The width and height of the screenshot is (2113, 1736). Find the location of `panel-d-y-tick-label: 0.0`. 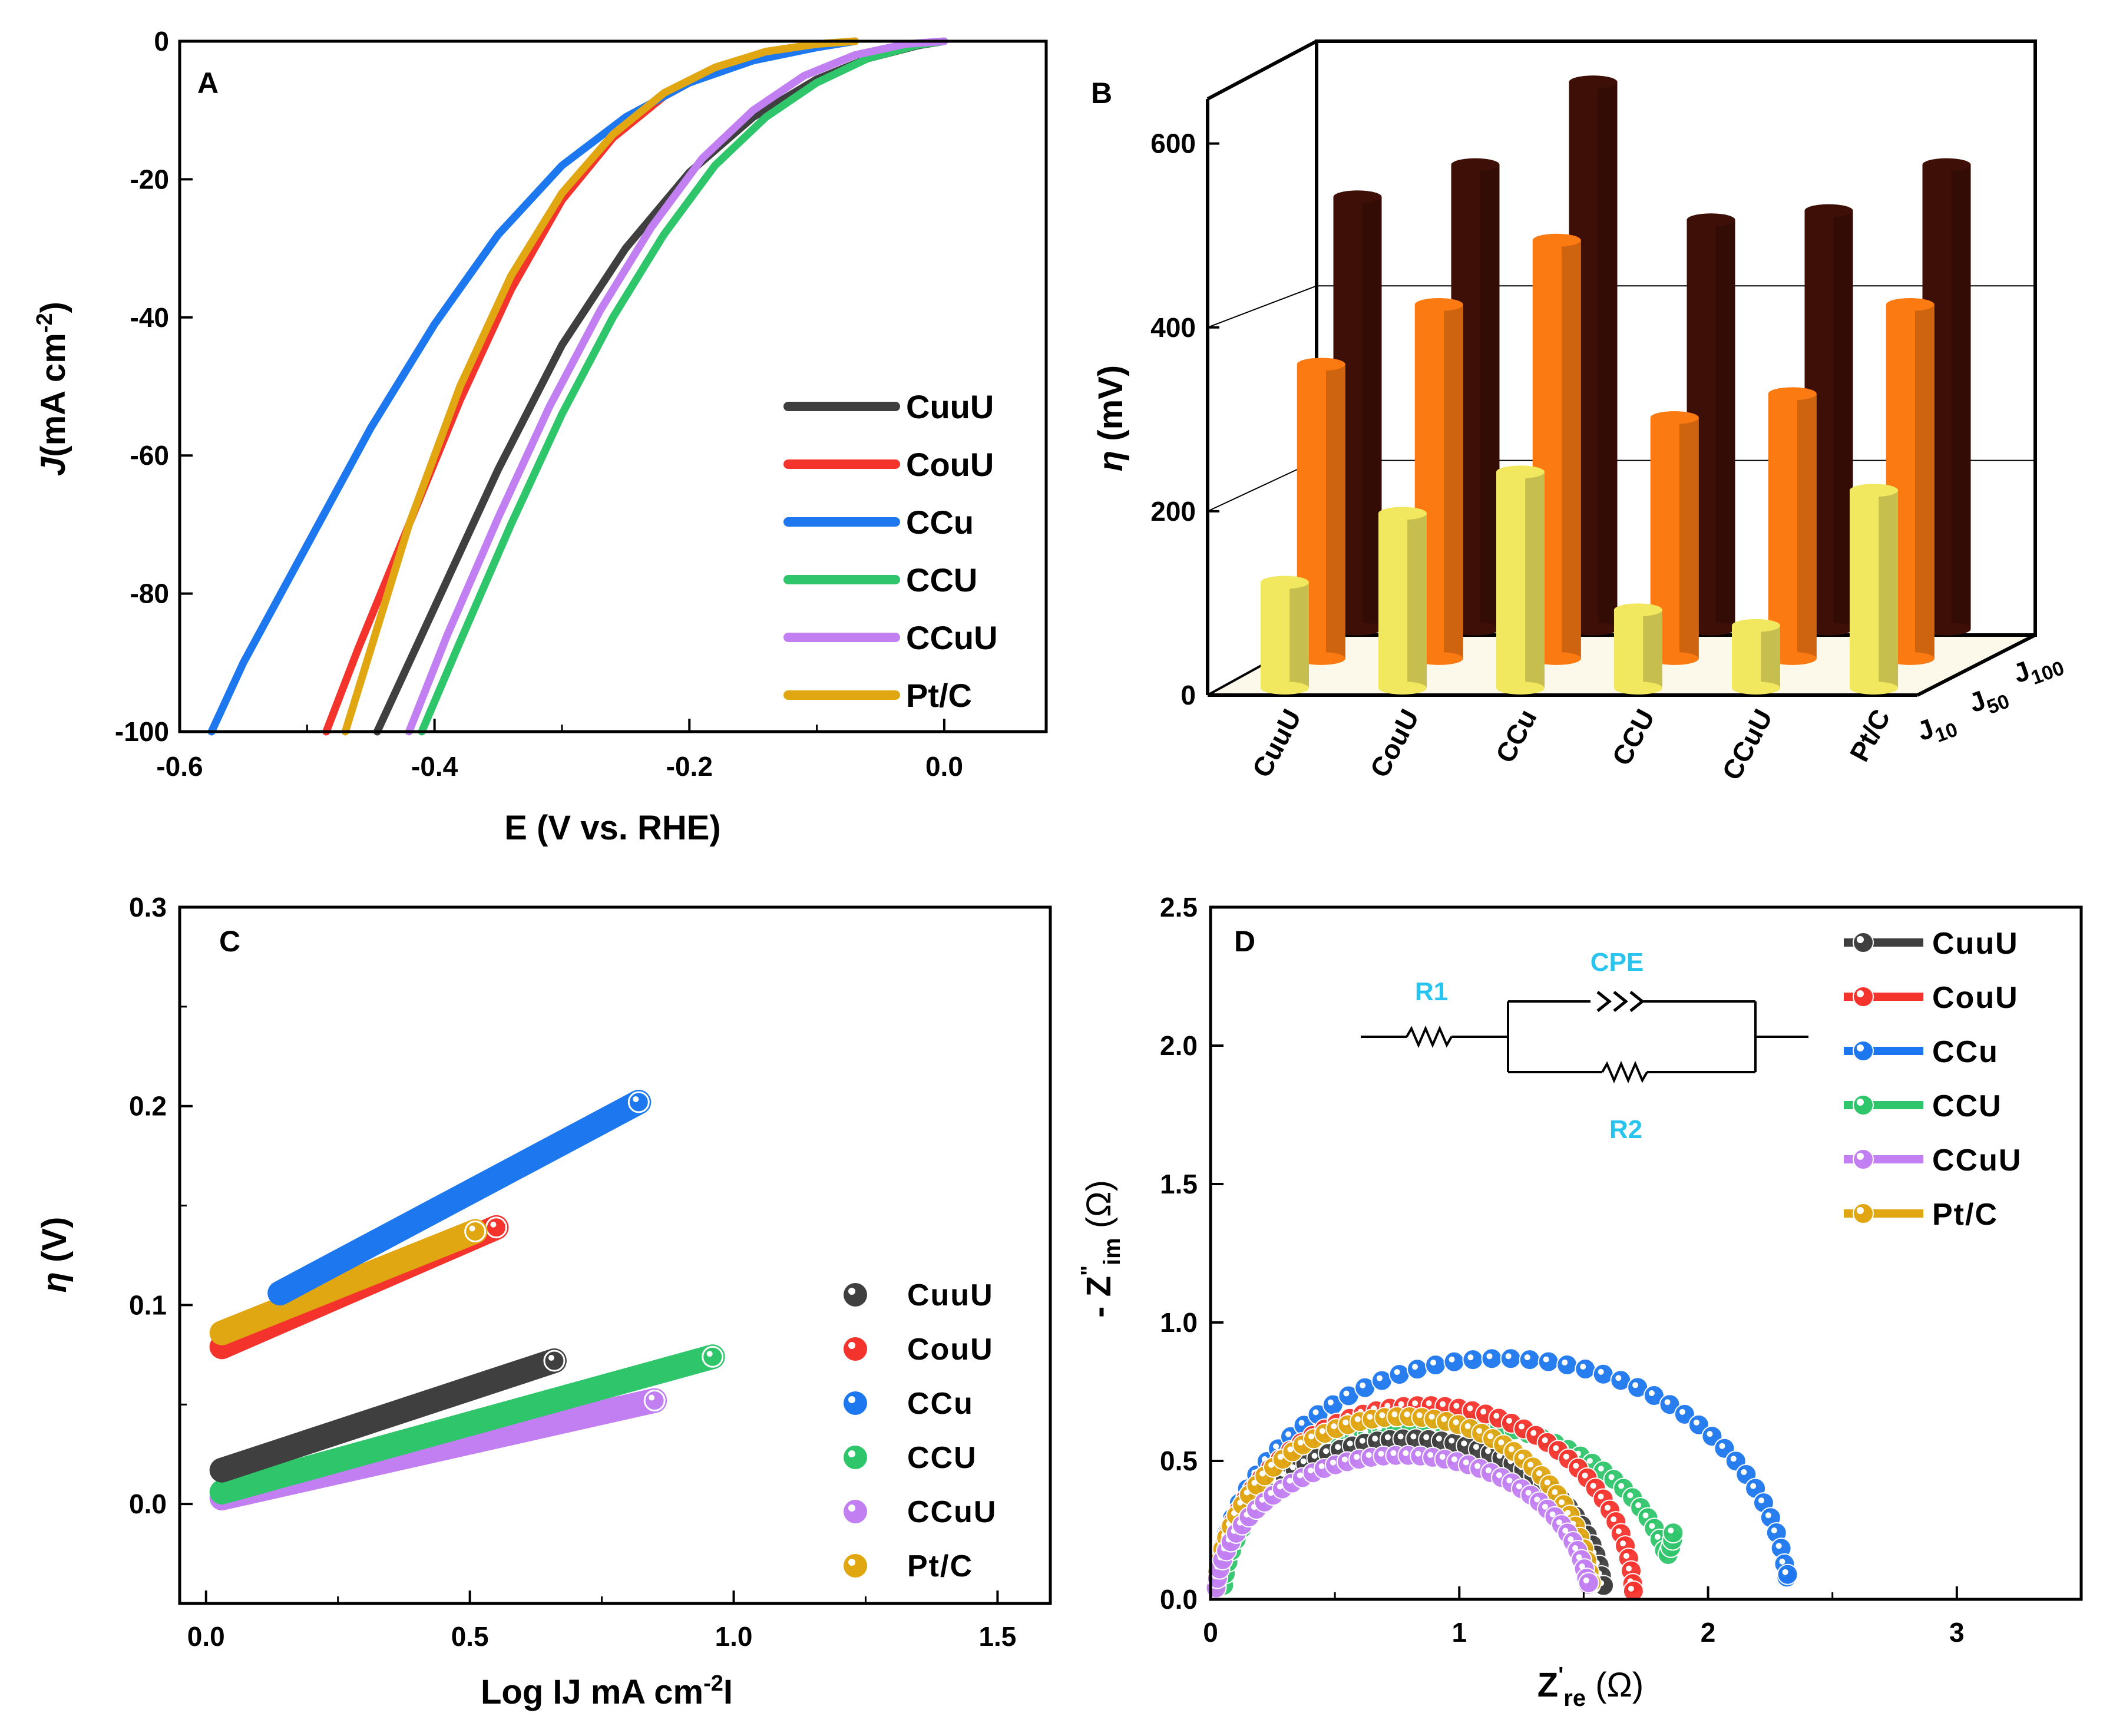

panel-d-y-tick-label: 0.0 is located at coordinates (1179, 1599).